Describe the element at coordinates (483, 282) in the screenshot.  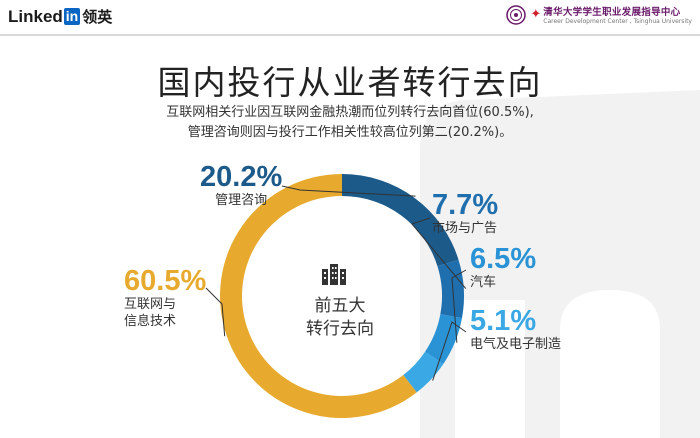
I see `slice-category-label: 汽车` at that location.